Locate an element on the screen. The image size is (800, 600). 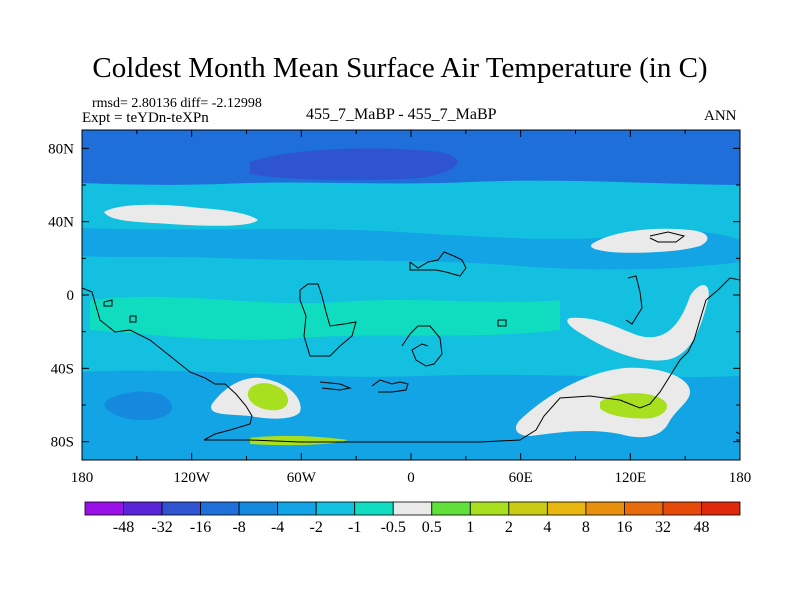
y-tick-label: 40S is located at coordinates (62, 369).